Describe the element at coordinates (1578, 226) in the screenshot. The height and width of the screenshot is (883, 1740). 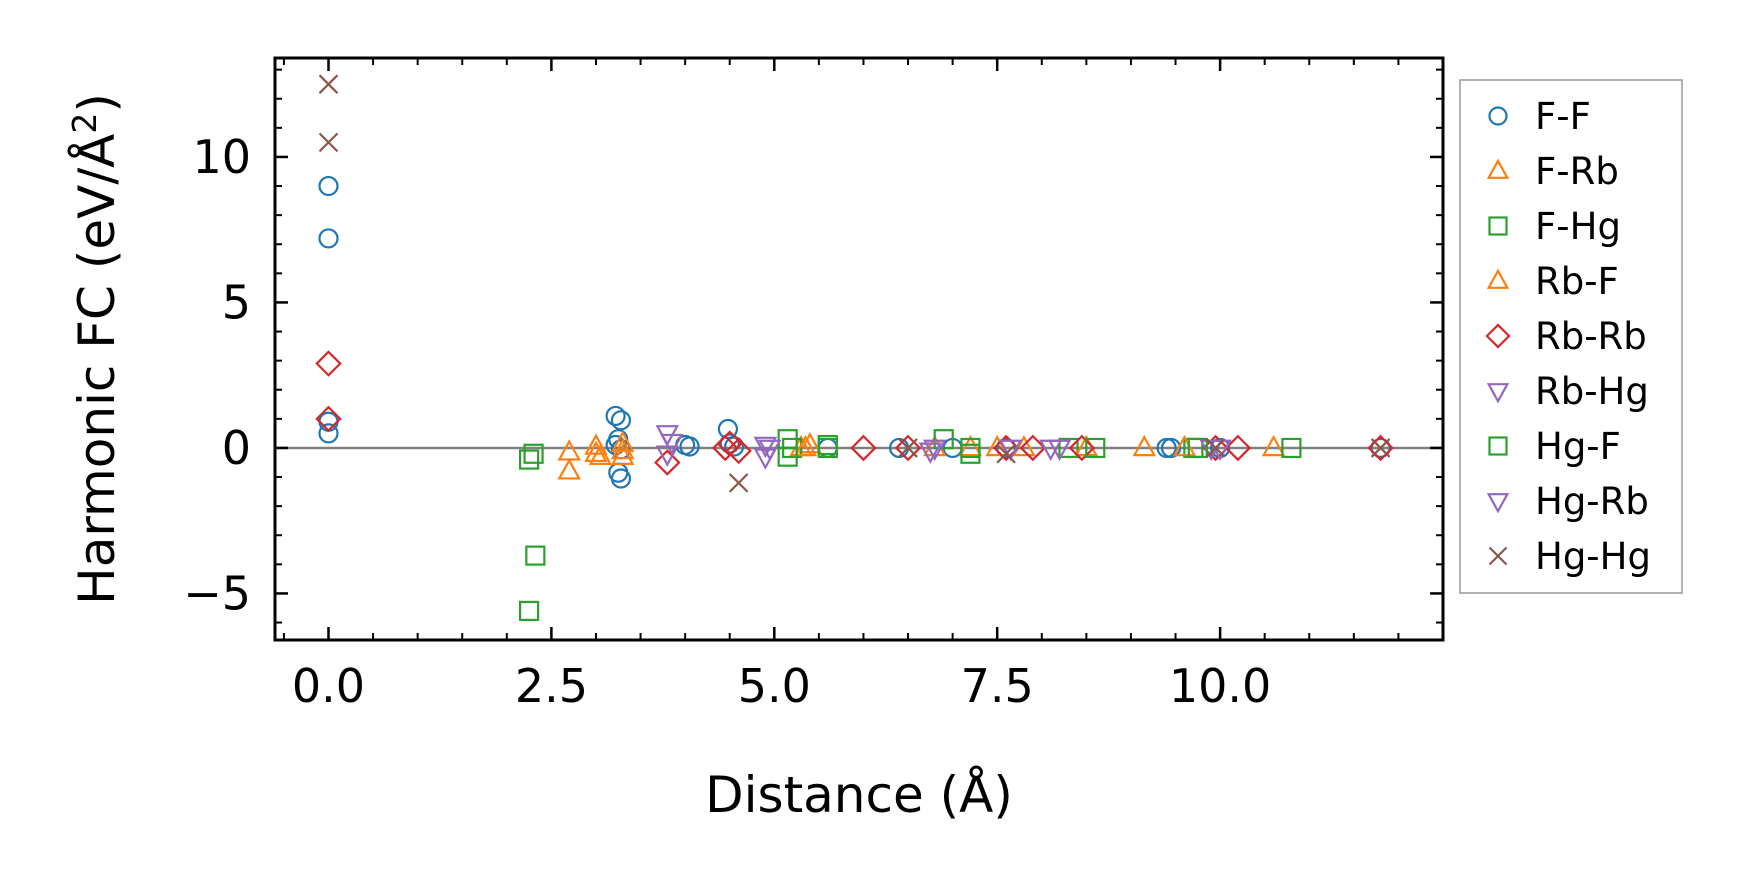
I see `legend-label-f-hg: F-Hg` at that location.